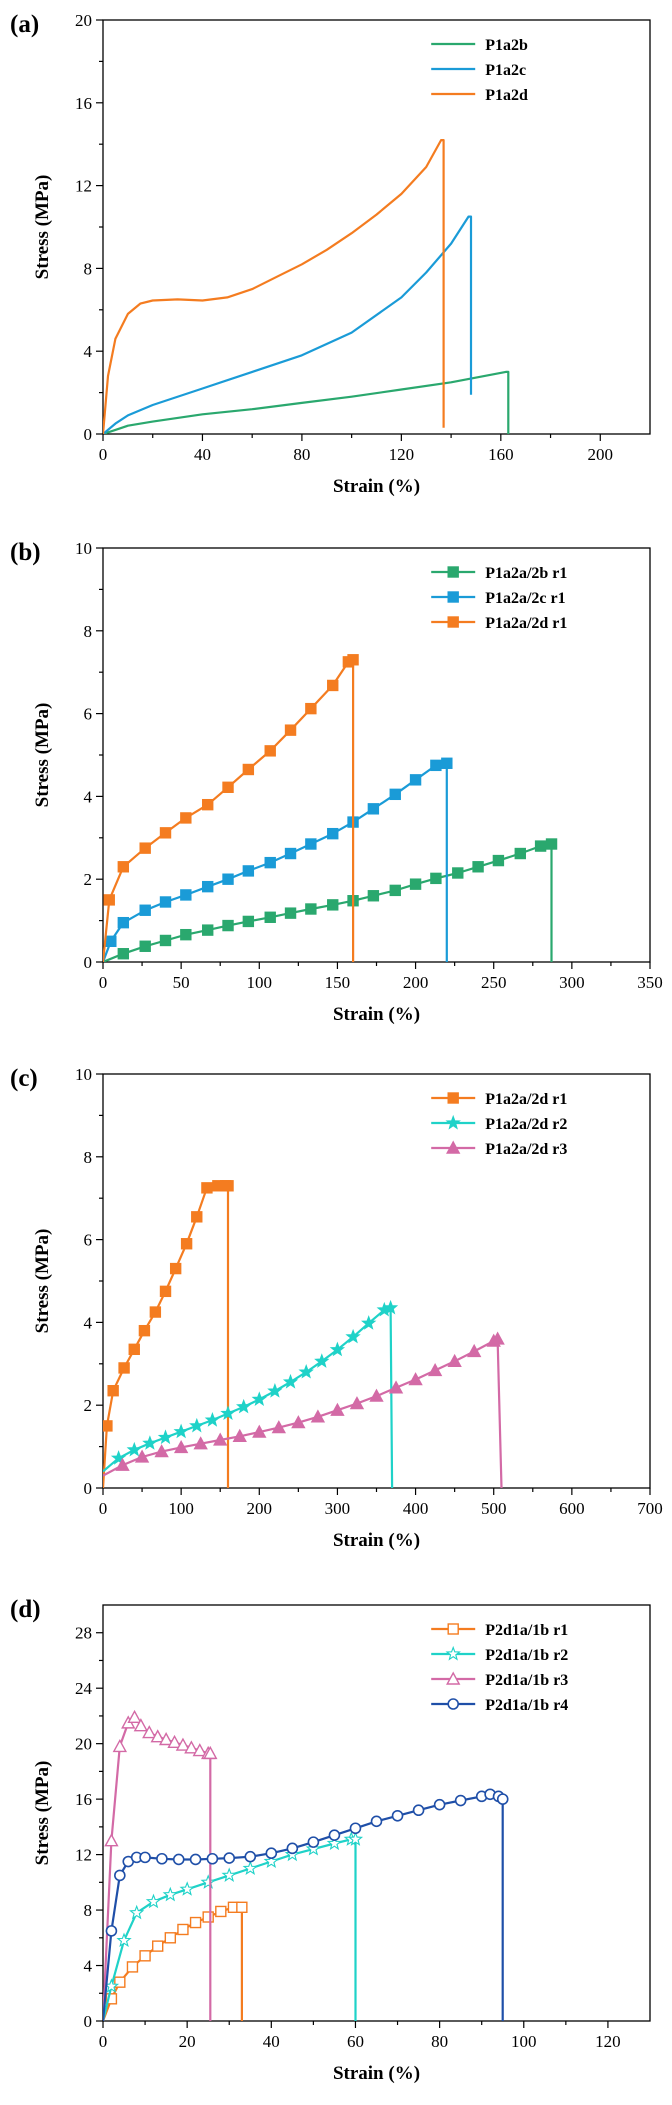  What do you see at coordinates (526, 1149) in the screenshot?
I see `legend-label: P1a2a/2d r3` at bounding box center [526, 1149].